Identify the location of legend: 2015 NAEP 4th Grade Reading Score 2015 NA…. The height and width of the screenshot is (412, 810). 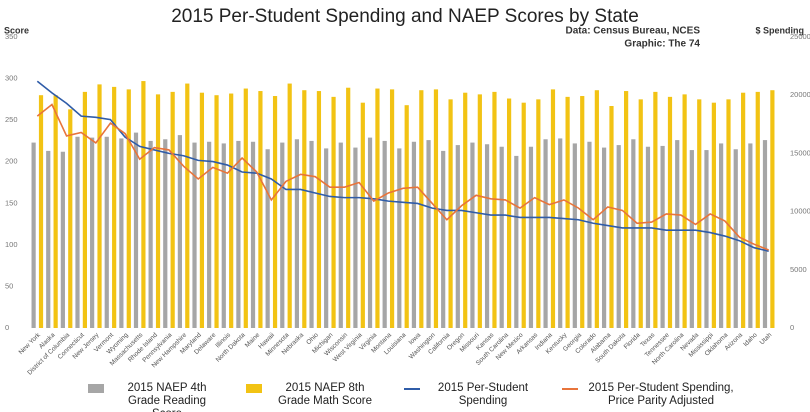
(448, 397).